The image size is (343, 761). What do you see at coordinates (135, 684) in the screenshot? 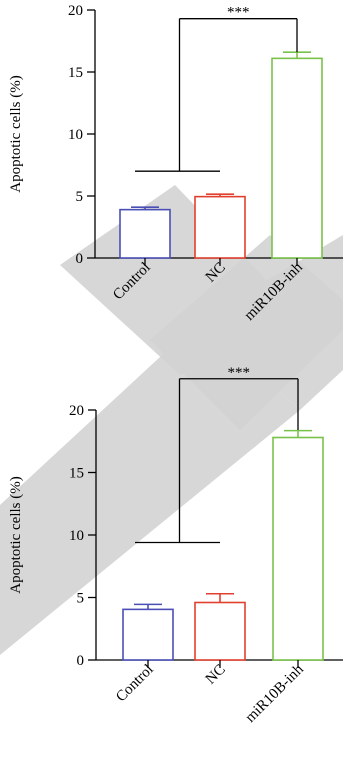
I see `category-label: Control` at bounding box center [135, 684].